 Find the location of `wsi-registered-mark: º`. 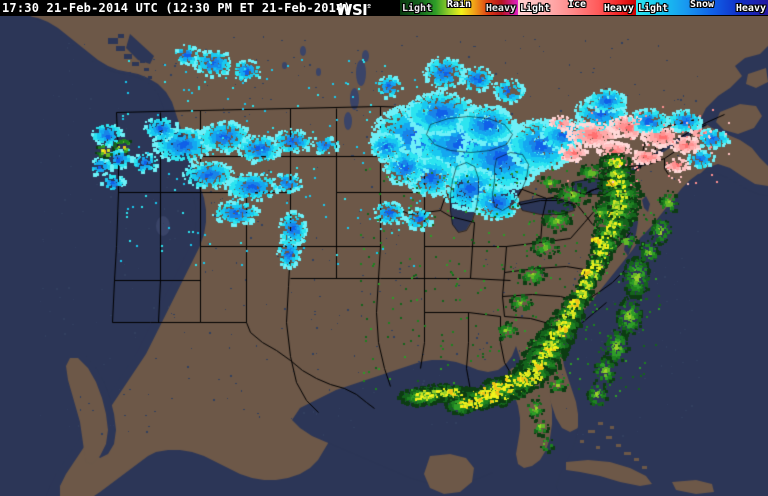

wsi-registered-mark: º is located at coordinates (369, 7).